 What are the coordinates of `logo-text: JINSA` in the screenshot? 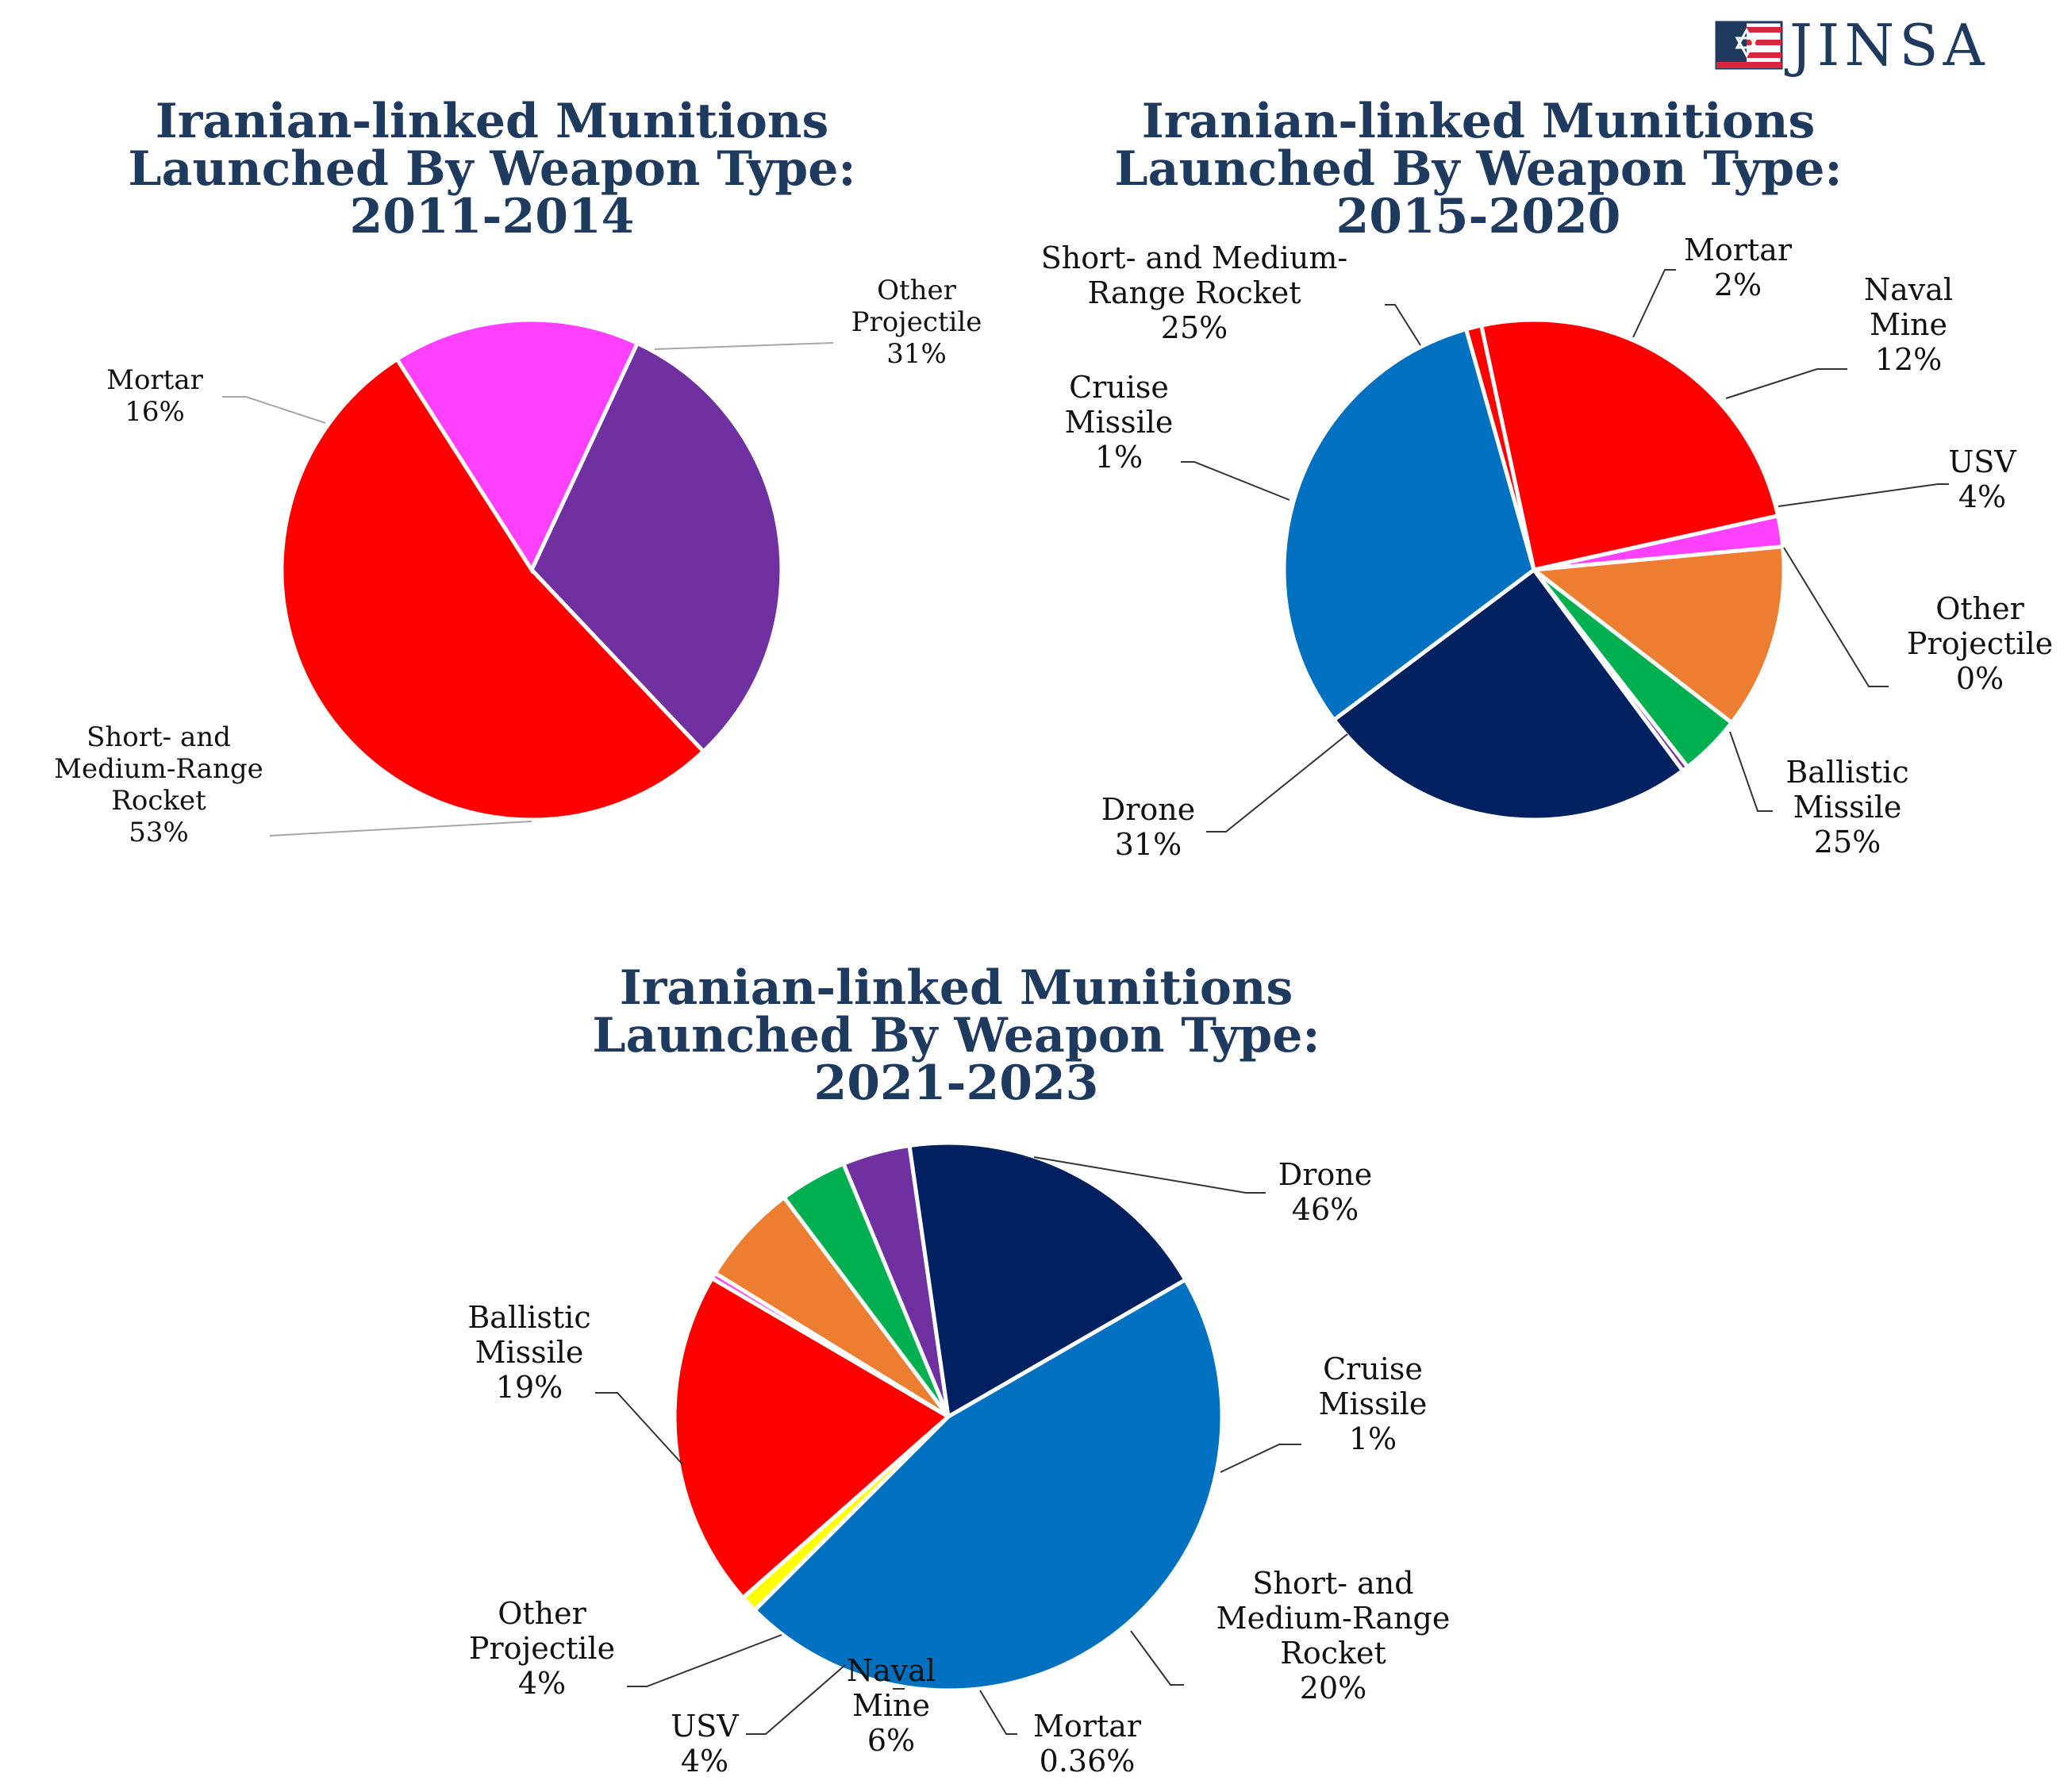 It's located at (1886, 45).